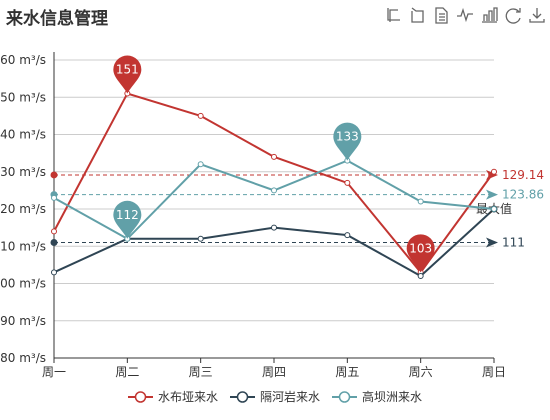 This screenshot has height=420, width=550. I want to click on average-label: 123.86, so click(523, 195).